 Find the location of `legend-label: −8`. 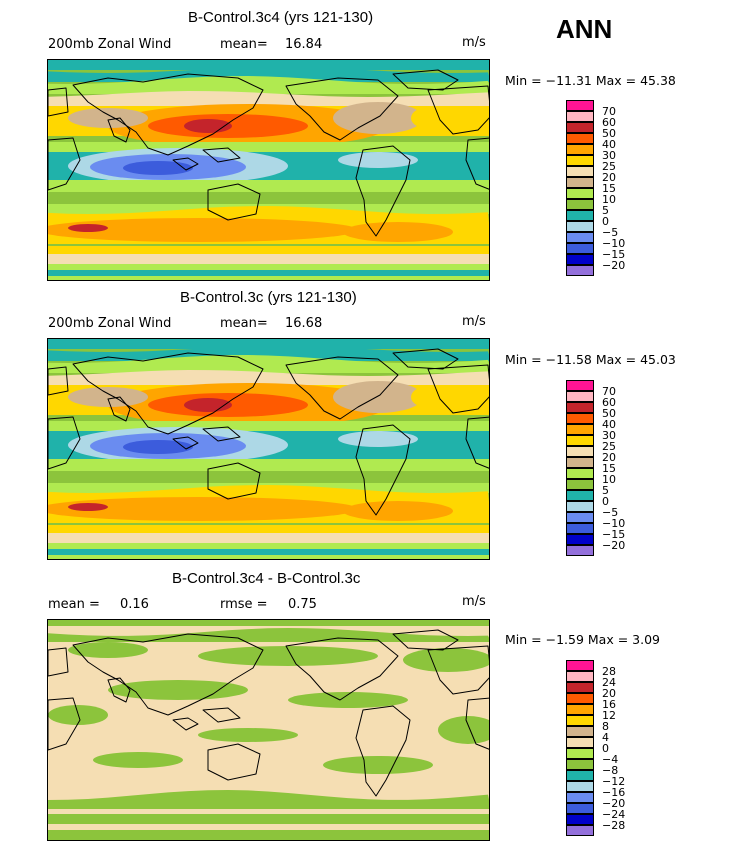

legend-label: −8 is located at coordinates (610, 770).